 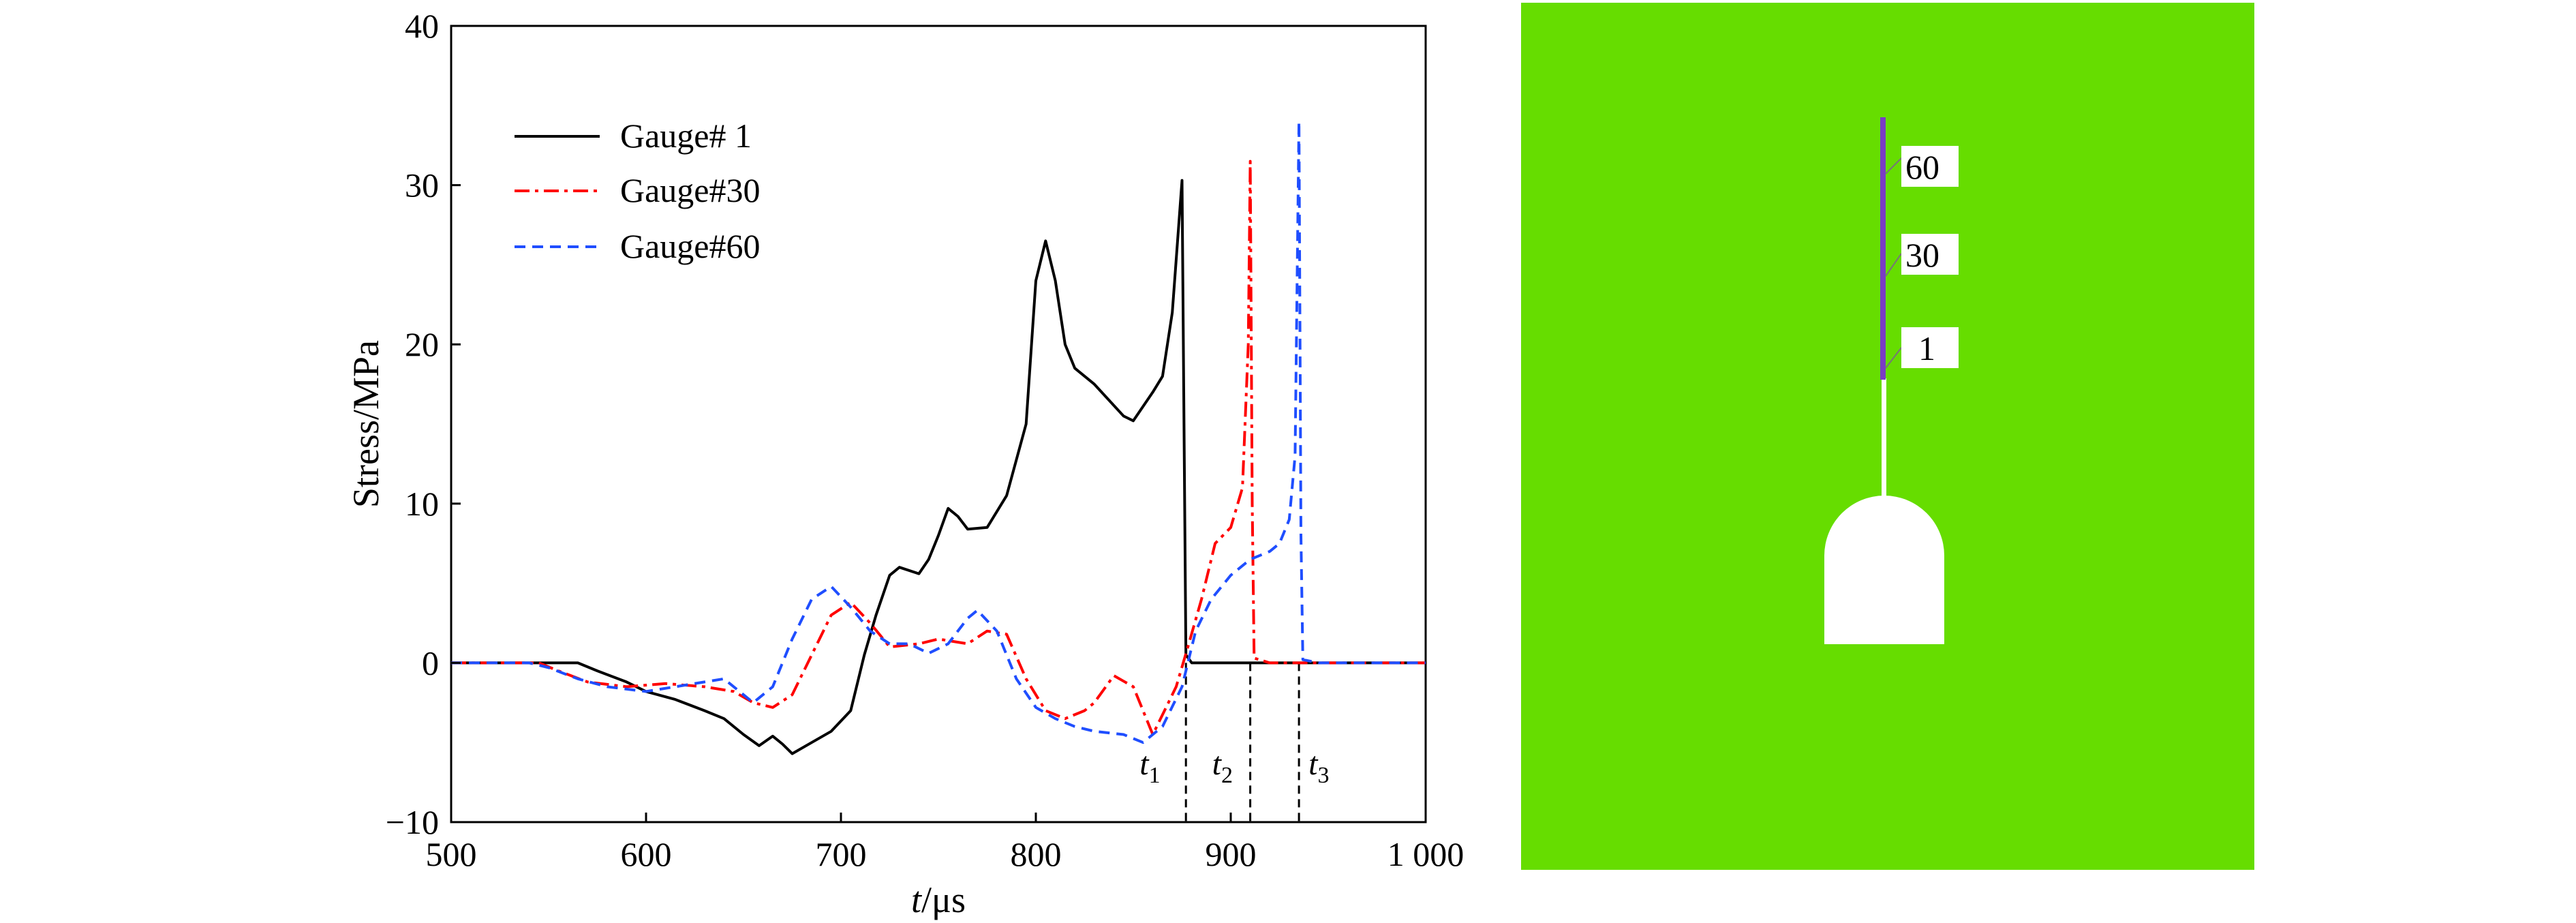 I want to click on gauge-30-box, so click(x=1930, y=255).